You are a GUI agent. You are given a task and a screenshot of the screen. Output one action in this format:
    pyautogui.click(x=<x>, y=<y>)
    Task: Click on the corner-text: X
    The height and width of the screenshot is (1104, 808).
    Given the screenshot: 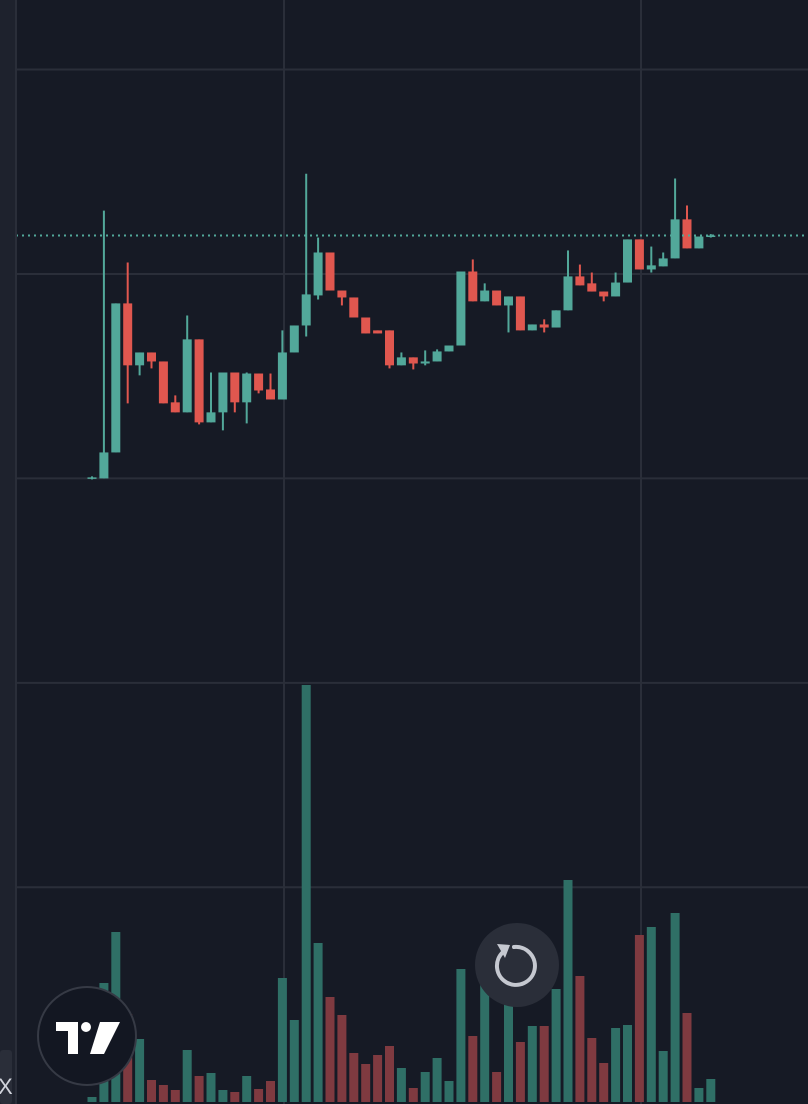 What is the action you would take?
    pyautogui.click(x=6, y=1086)
    